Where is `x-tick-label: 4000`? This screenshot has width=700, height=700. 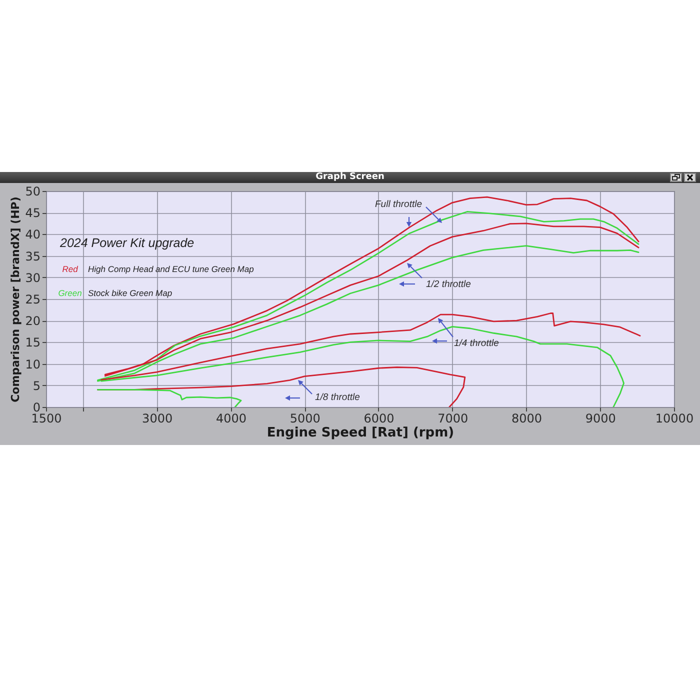 x-tick-label: 4000 is located at coordinates (231, 419).